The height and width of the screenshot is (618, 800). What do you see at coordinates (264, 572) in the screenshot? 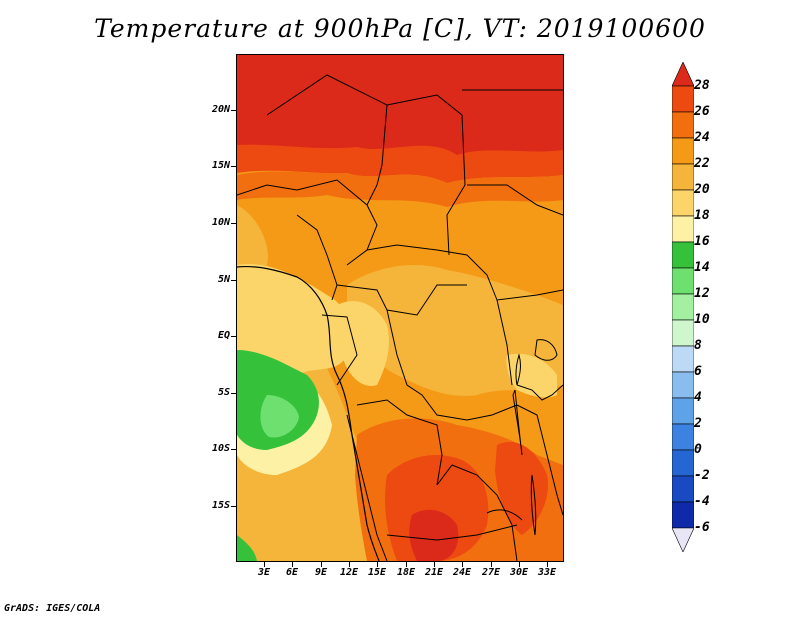
I see `lon-label-3e: 3E` at bounding box center [264, 572].